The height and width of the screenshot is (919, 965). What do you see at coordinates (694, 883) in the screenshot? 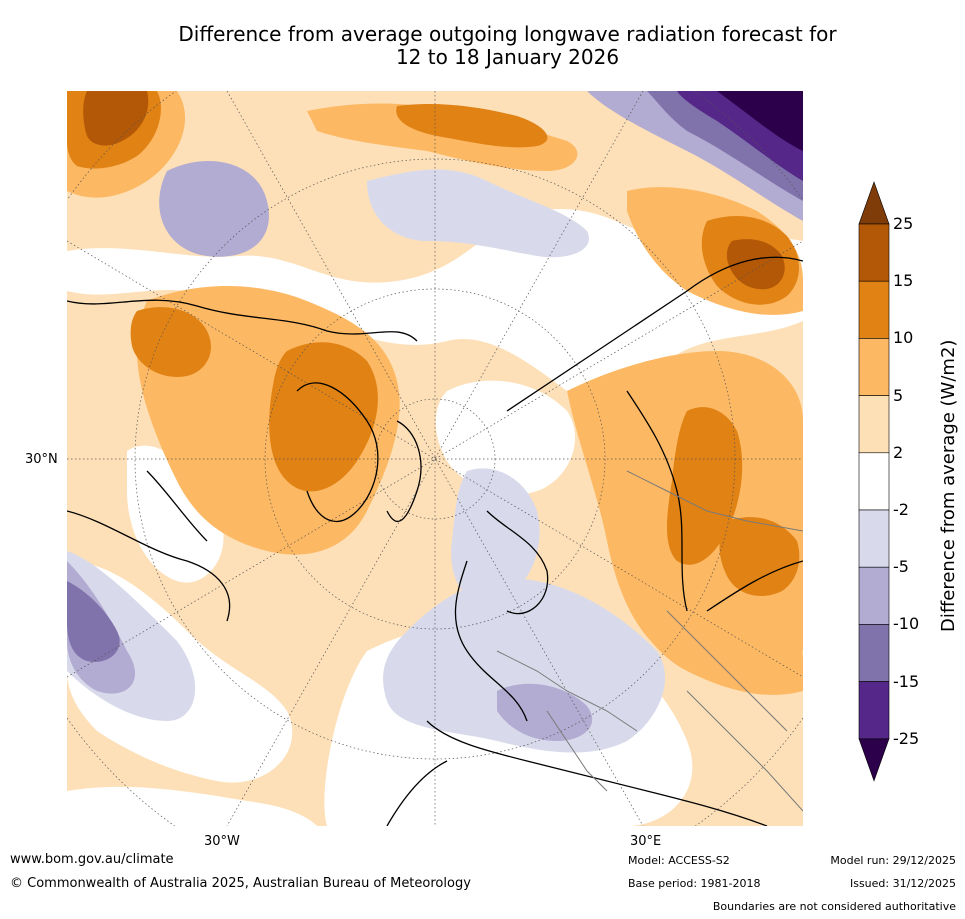
I see `footer-base-period: Base period: 1981-2018` at bounding box center [694, 883].